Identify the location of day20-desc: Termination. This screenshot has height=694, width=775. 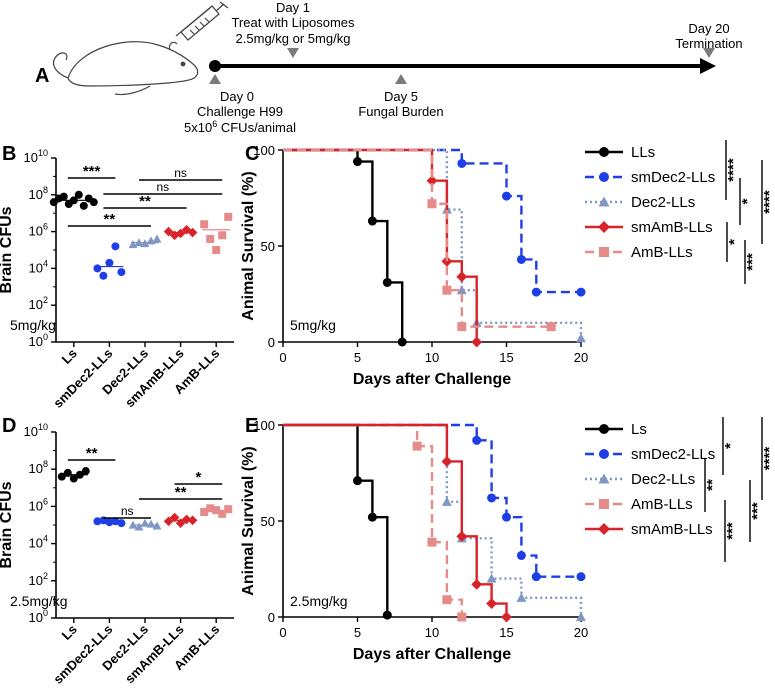
(708, 43).